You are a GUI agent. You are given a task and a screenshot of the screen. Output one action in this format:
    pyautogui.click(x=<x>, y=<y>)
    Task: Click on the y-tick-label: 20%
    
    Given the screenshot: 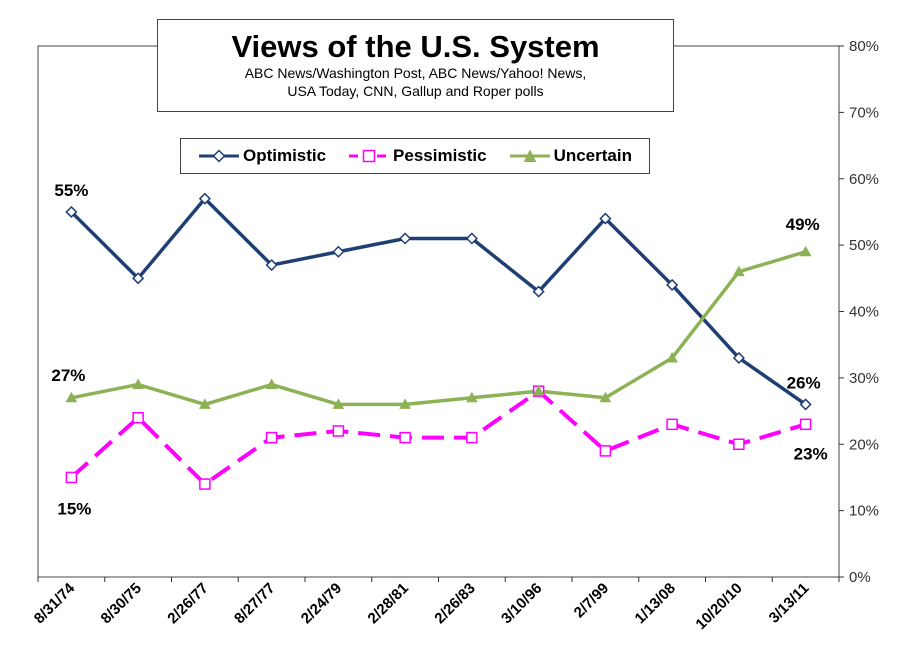 What is the action you would take?
    pyautogui.click(x=864, y=444)
    